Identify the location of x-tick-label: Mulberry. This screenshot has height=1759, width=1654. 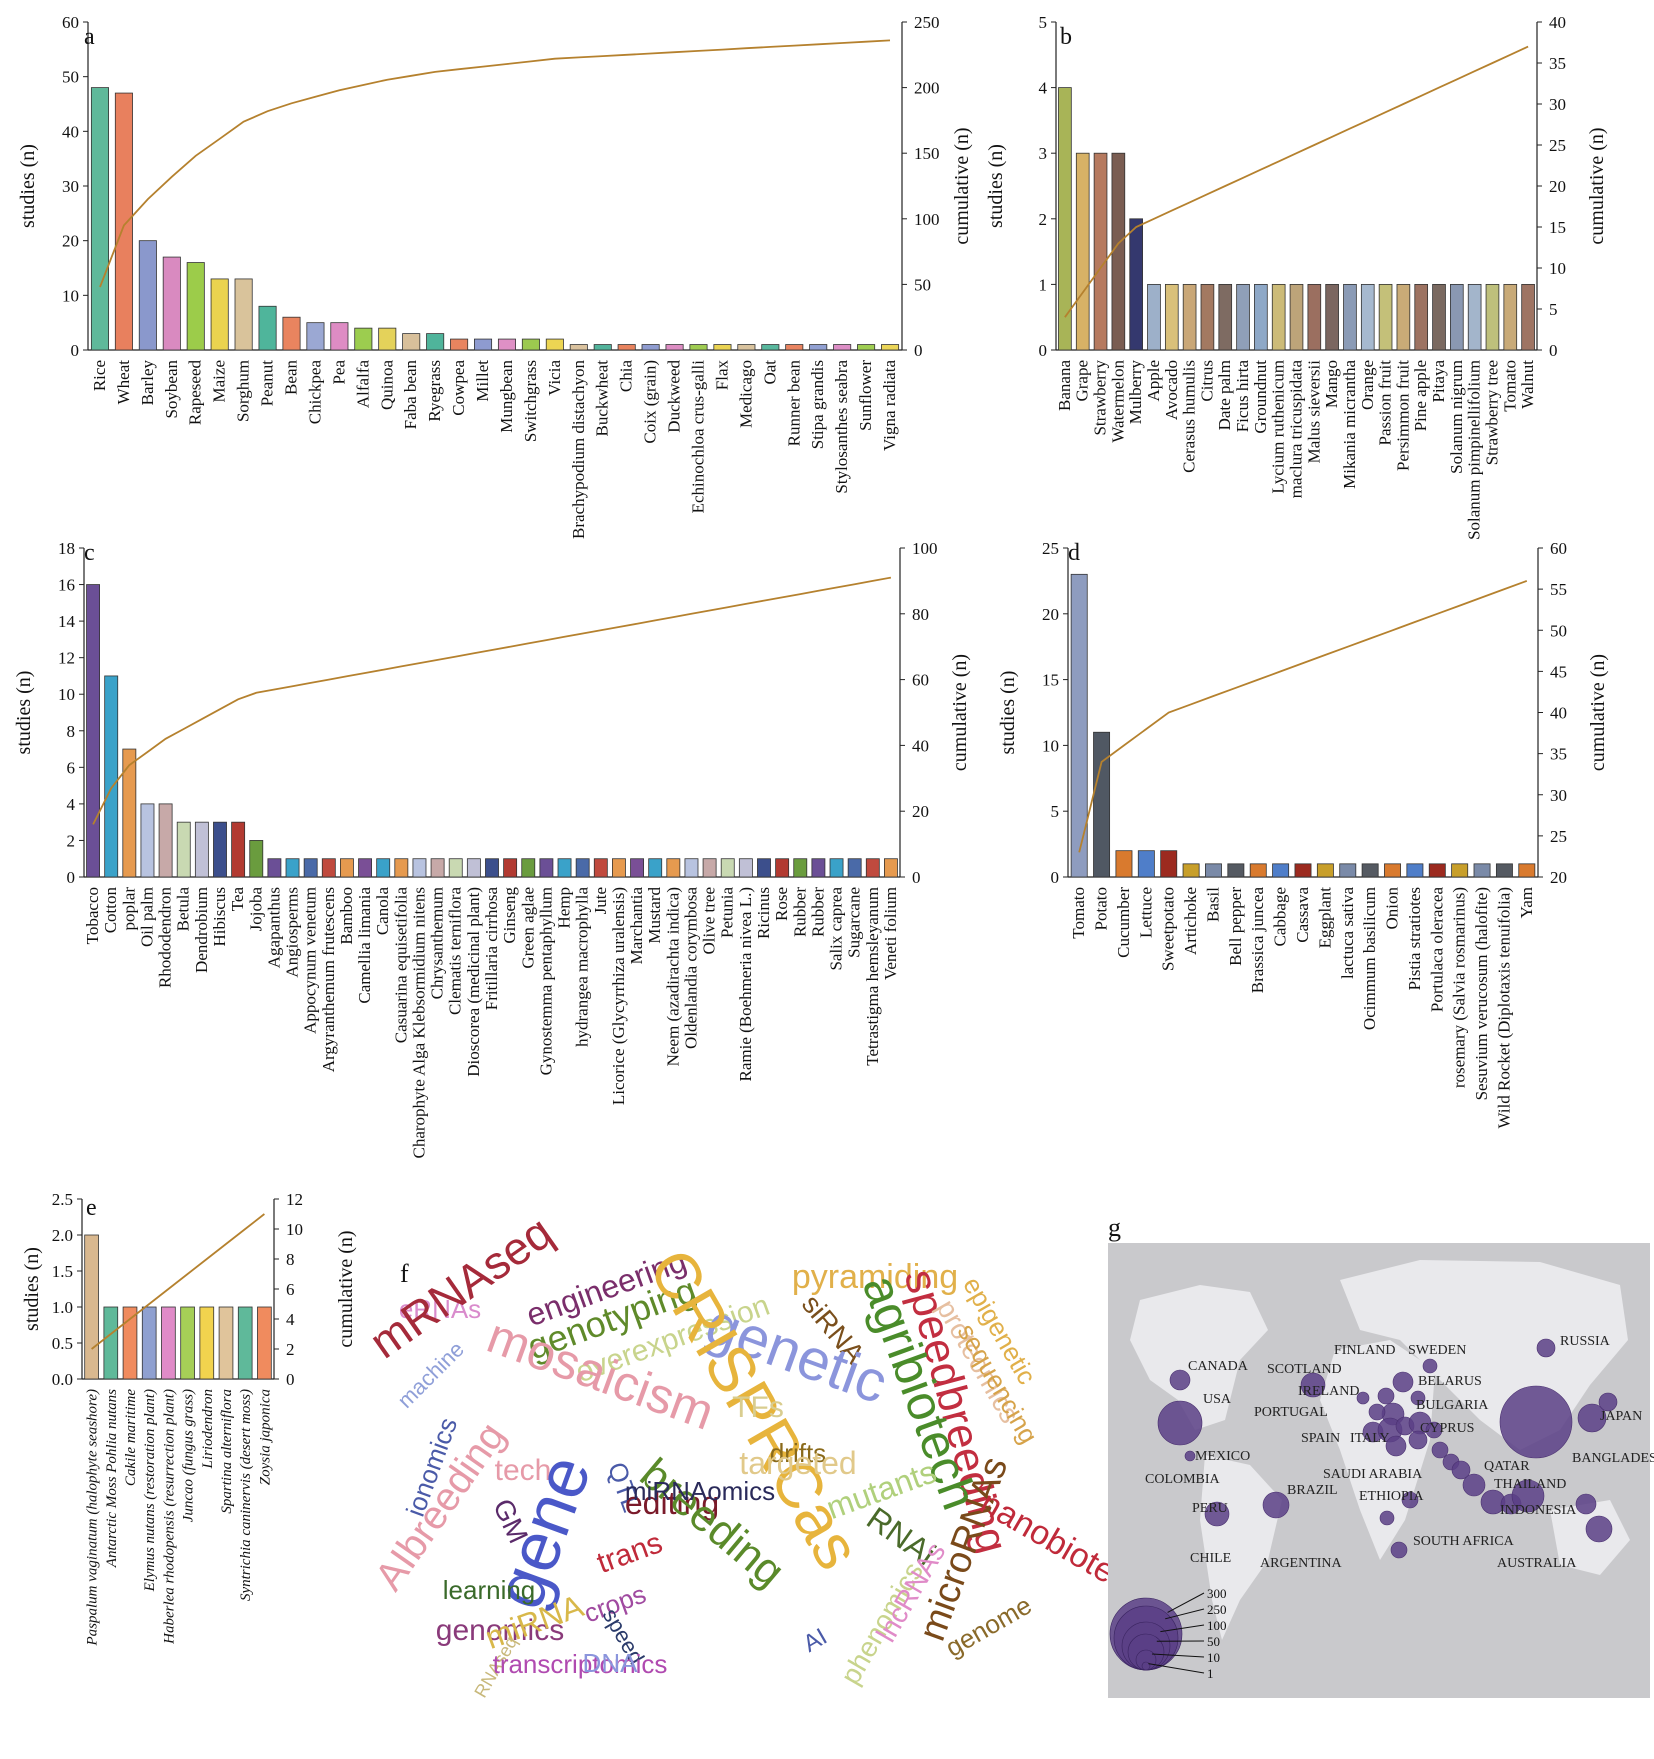
(1135, 392).